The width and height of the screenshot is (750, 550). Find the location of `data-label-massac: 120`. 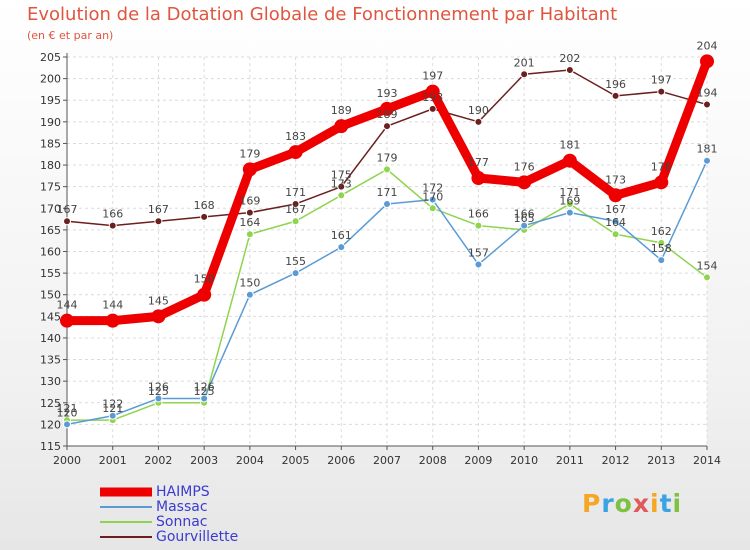

data-label-massac: 120 is located at coordinates (67, 412).